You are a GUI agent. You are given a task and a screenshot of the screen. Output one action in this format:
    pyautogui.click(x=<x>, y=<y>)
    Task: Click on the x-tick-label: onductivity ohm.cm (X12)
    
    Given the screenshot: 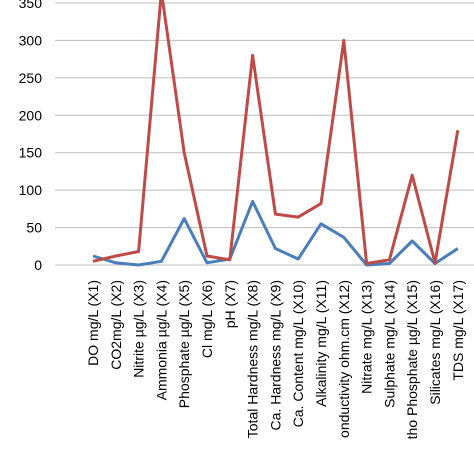 What is the action you would take?
    pyautogui.click(x=344, y=359)
    